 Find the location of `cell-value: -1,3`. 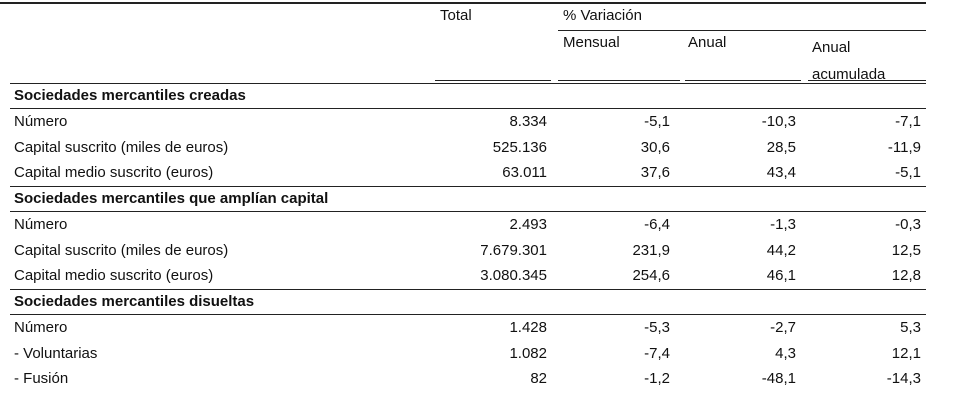

cell-value: -1,3 is located at coordinates (783, 224).